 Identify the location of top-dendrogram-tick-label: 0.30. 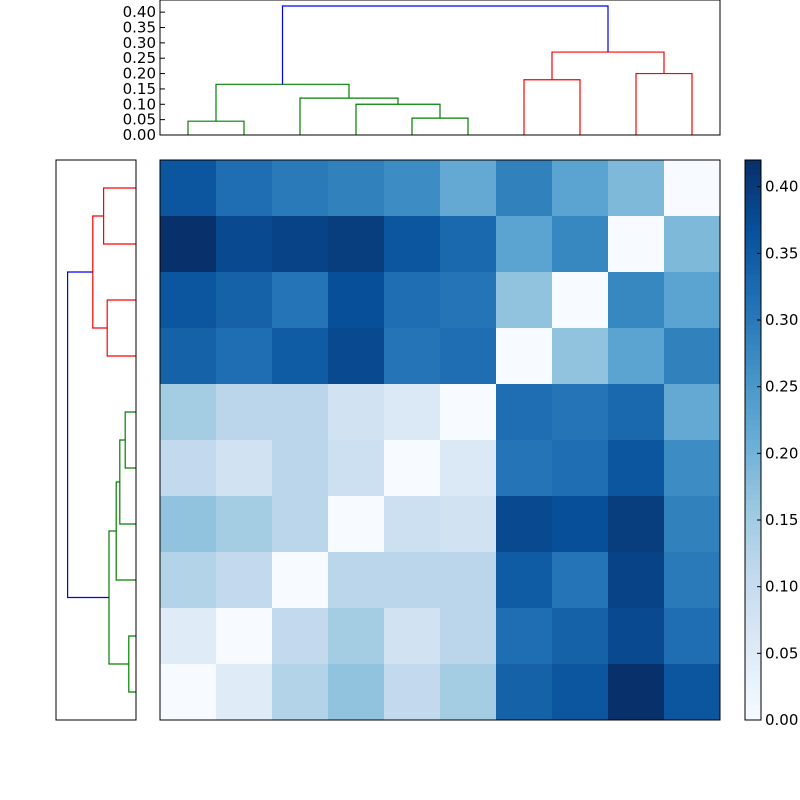
(139, 43).